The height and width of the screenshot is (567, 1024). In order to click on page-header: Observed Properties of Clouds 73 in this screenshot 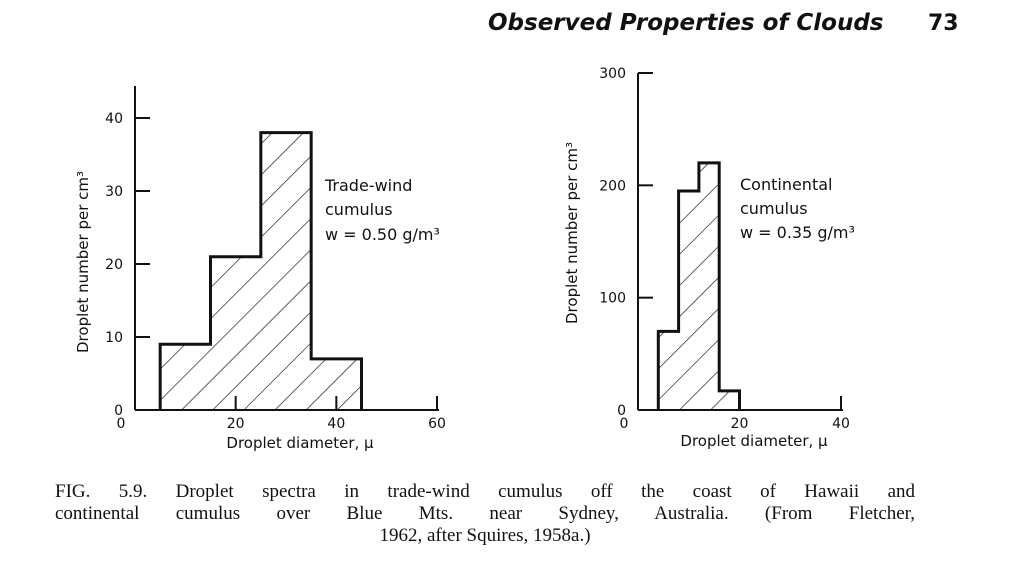, I will do `click(512, 22)`.